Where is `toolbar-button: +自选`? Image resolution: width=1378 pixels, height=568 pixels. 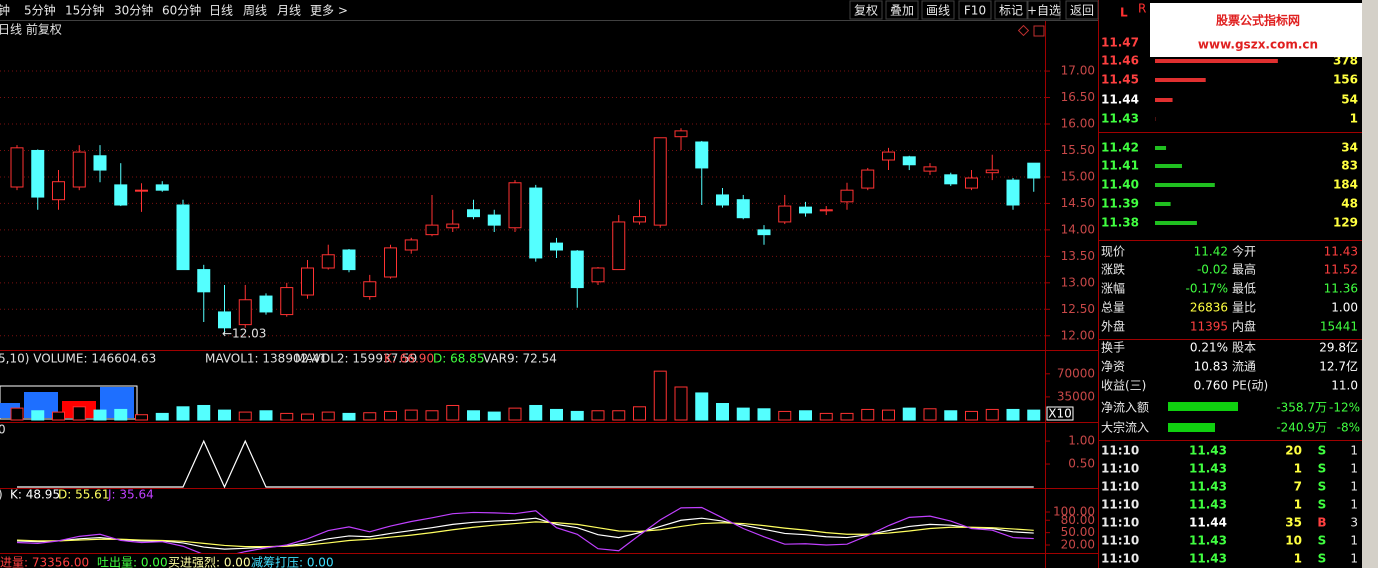 toolbar-button: +自选 is located at coordinates (1044, 11).